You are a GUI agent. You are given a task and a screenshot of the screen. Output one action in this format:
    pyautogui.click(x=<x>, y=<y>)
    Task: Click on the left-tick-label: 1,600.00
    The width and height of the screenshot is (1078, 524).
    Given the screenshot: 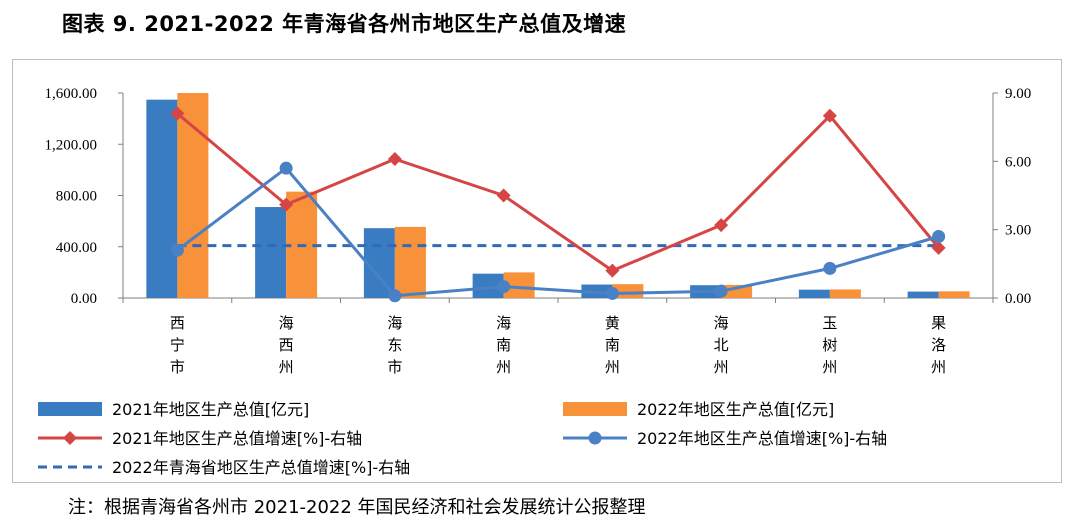 What is the action you would take?
    pyautogui.click(x=71, y=94)
    